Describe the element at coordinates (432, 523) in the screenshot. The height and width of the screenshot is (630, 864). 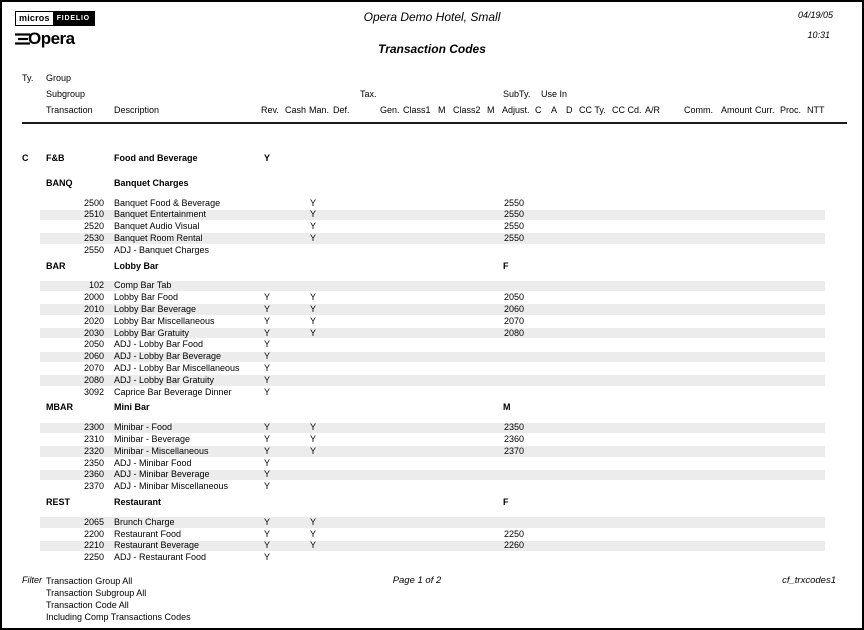
I see `transaction-row: 2065 Brunch Charge Y Y` at that location.